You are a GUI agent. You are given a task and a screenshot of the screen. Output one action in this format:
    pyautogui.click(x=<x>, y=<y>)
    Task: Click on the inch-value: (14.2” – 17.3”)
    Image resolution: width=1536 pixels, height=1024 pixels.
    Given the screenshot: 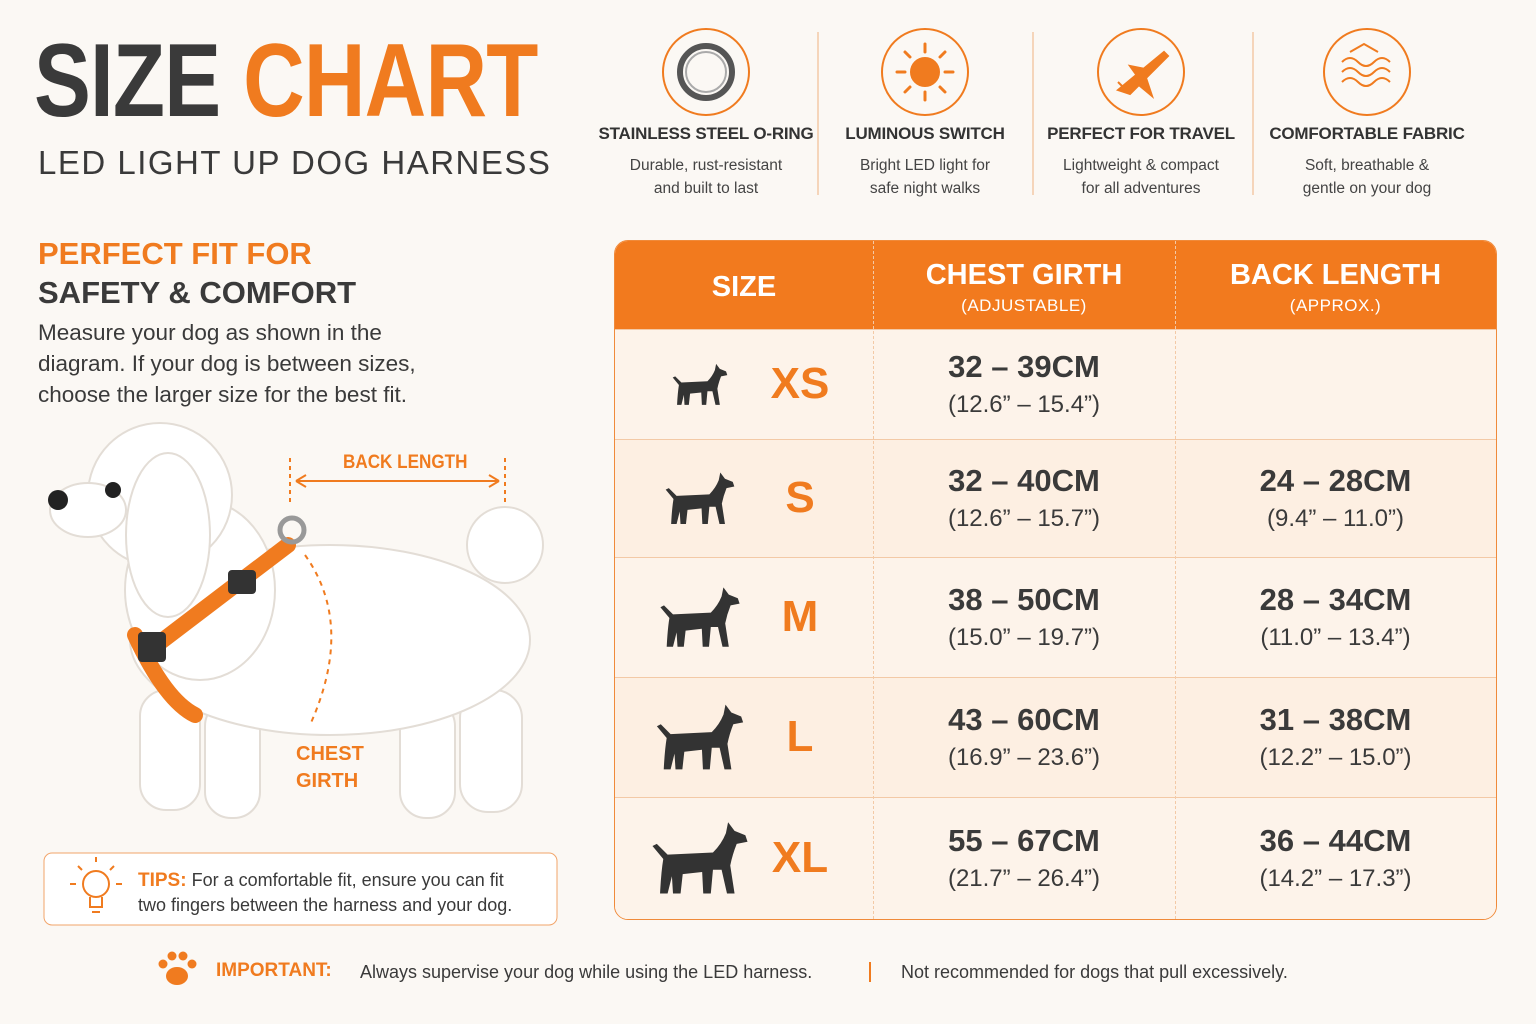 What is the action you would take?
    pyautogui.click(x=1335, y=878)
    